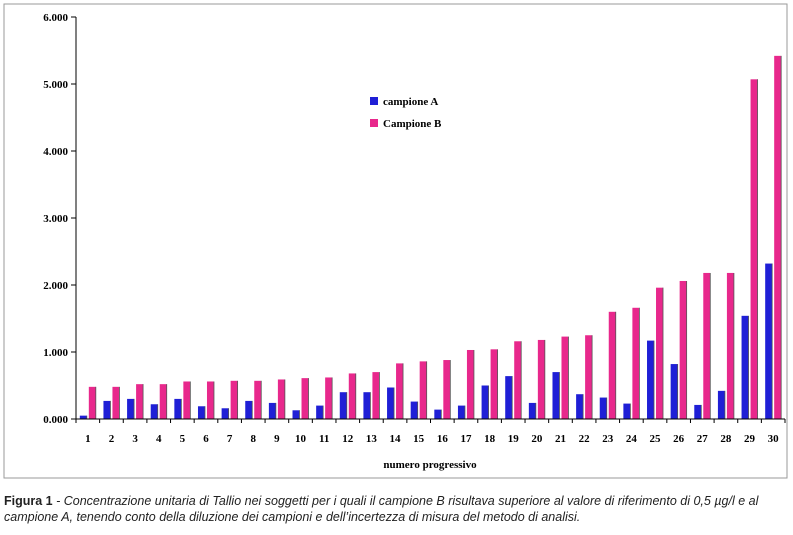 This screenshot has height=535, width=793. Describe the element at coordinates (430, 465) in the screenshot. I see `x-axis-title: numero progressivo` at that location.